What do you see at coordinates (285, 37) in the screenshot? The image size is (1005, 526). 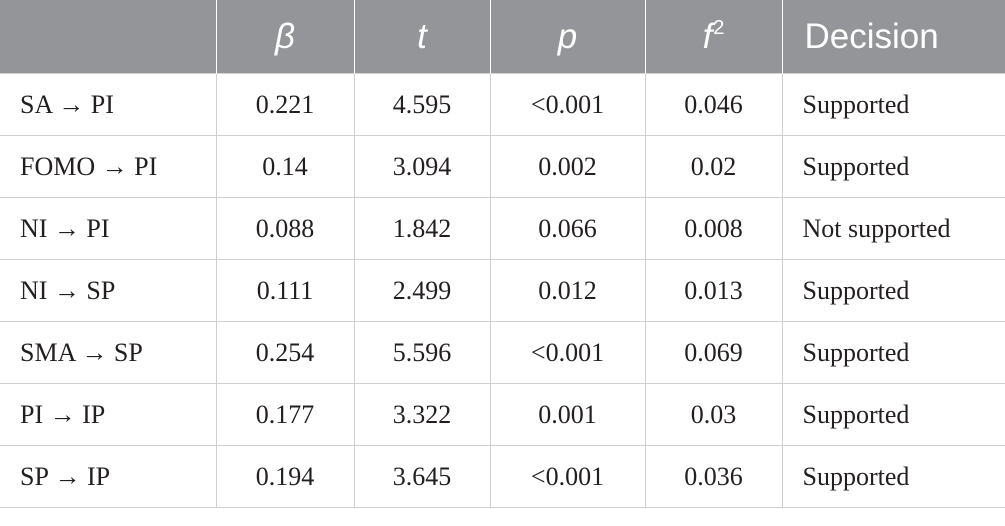 I see `header-beta: β` at bounding box center [285, 37].